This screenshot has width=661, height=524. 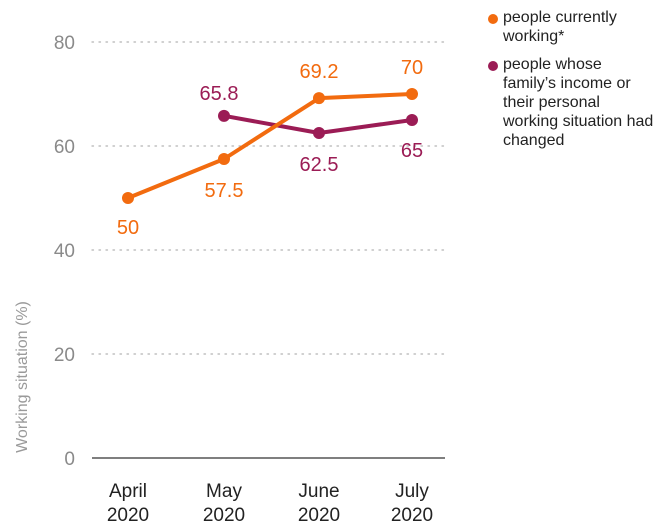 I want to click on data-label: 62.5, so click(x=319, y=165).